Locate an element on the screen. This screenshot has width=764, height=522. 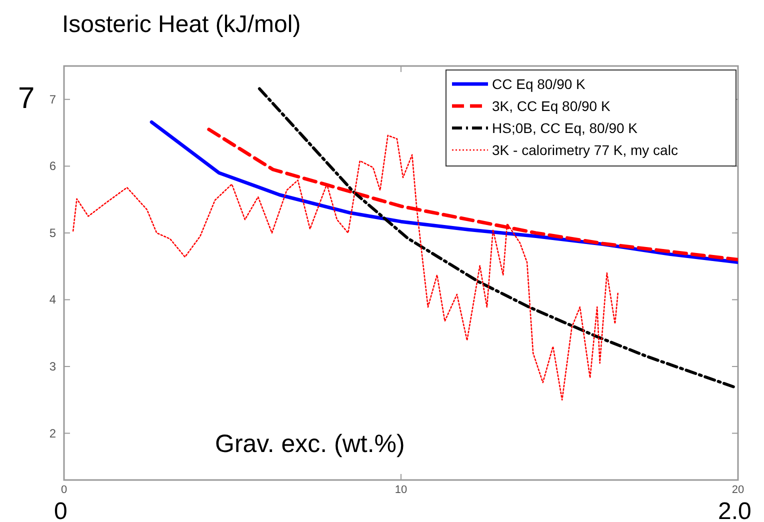
y-tick-label: 4 is located at coordinates (52, 299).